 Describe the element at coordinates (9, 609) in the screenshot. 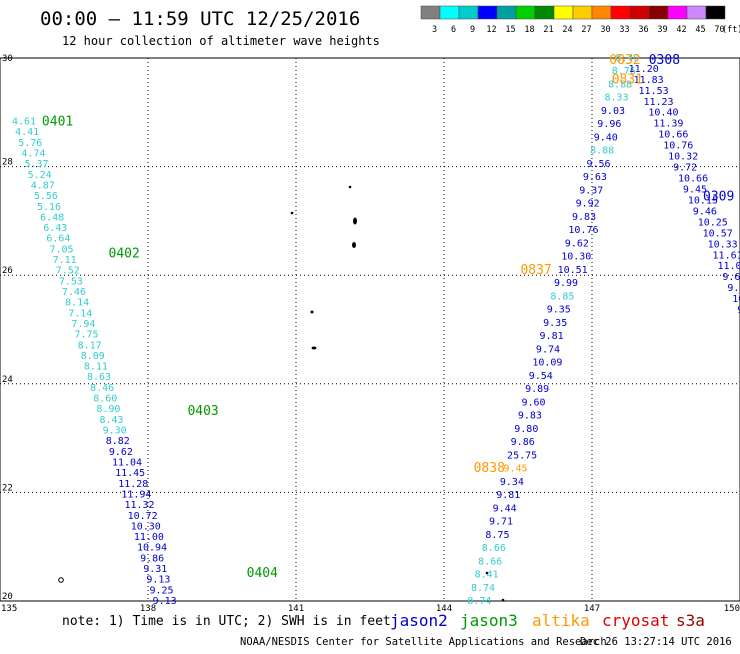

I see `x-tick-label: 135` at that location.